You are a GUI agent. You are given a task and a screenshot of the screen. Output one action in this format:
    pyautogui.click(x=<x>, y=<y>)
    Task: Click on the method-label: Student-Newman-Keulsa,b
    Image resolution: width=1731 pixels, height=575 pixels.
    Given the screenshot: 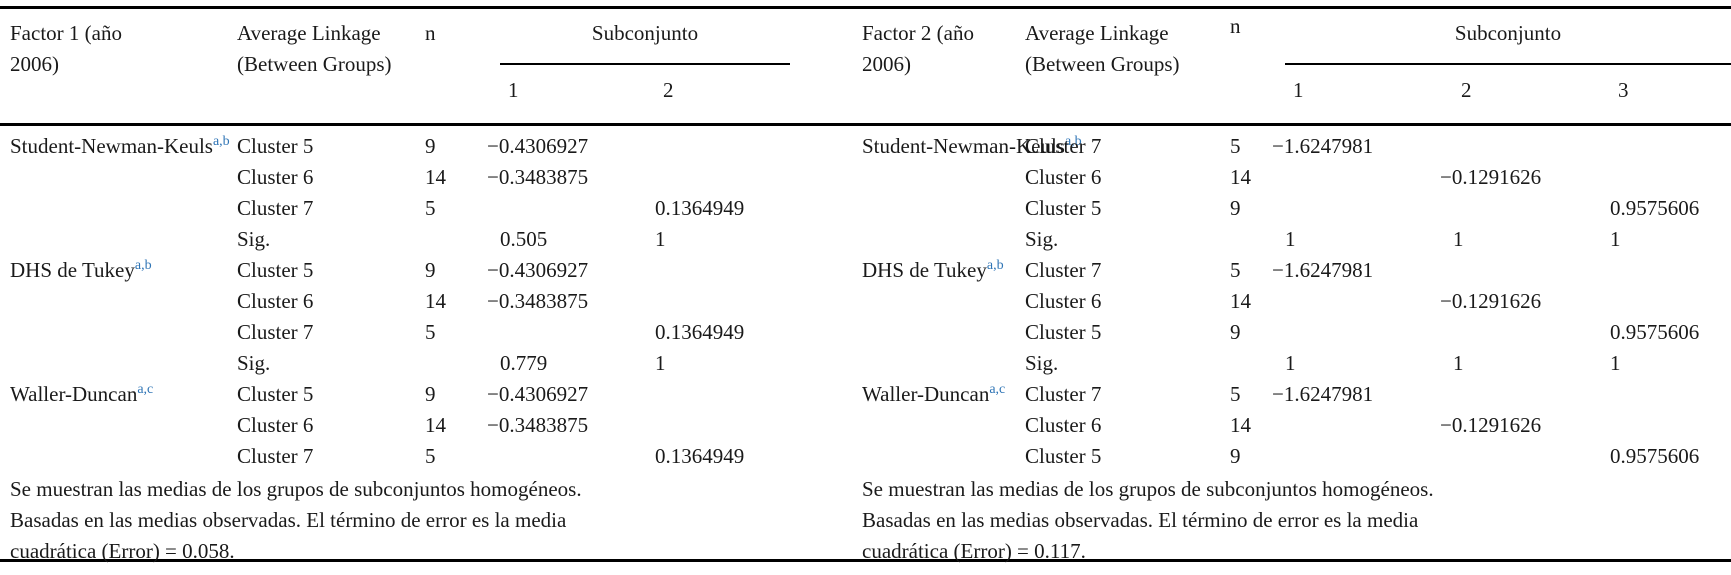 What is the action you would take?
    pyautogui.click(x=972, y=146)
    